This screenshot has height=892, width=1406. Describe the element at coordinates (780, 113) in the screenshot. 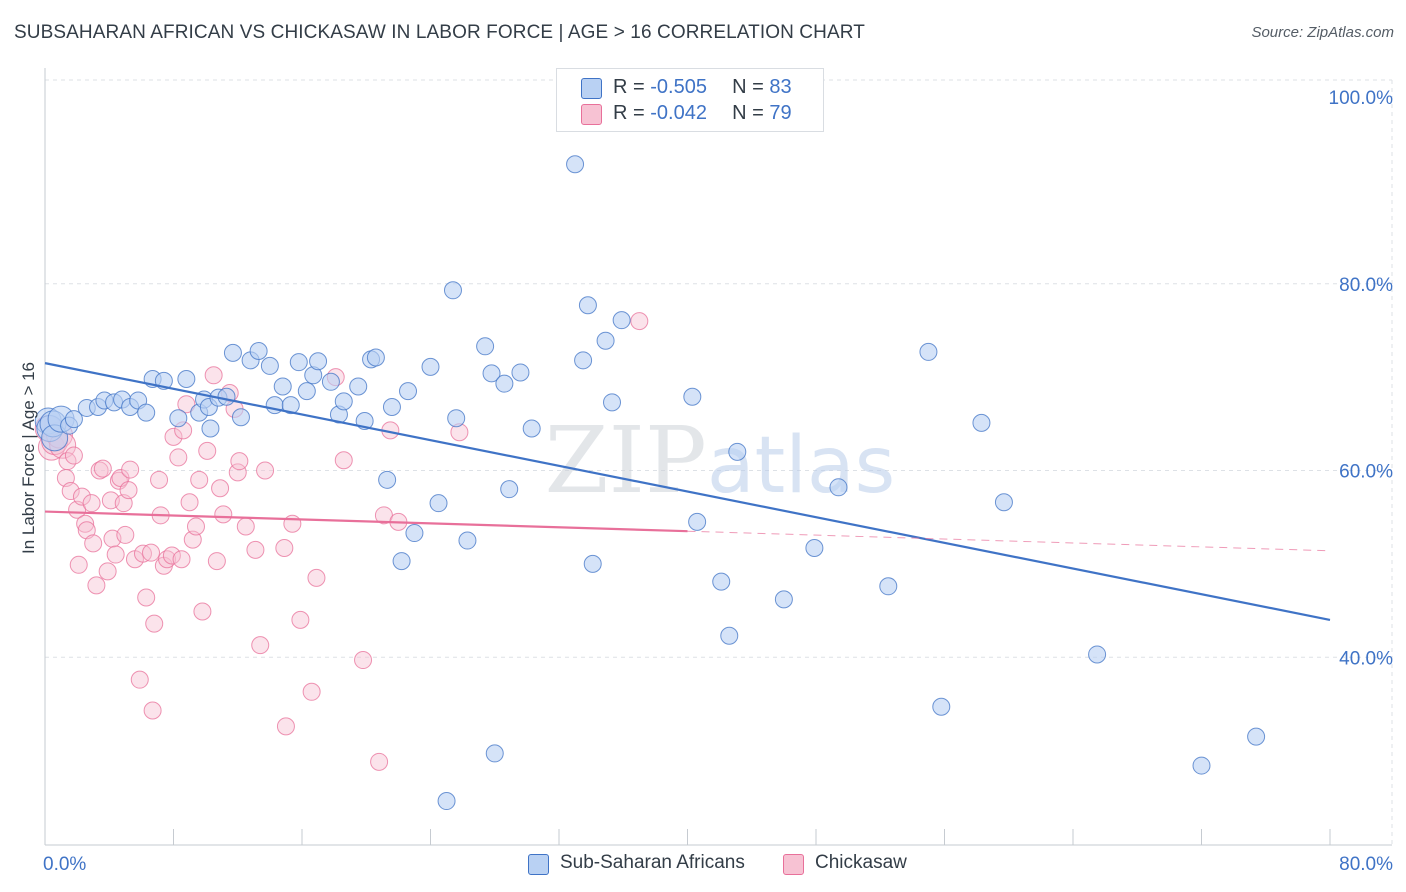

I see `legend-n-value: 79` at that location.